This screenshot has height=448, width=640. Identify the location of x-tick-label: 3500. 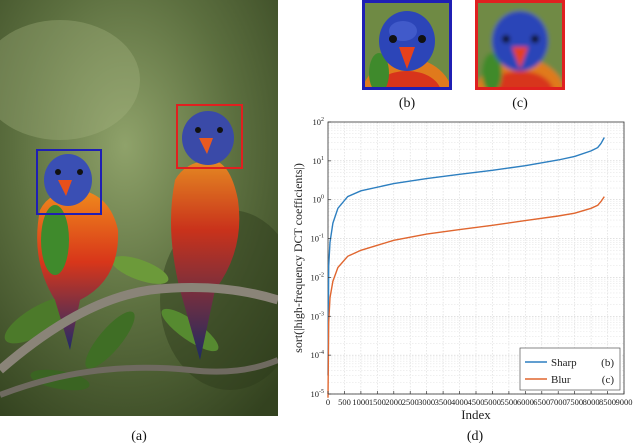
(443, 402).